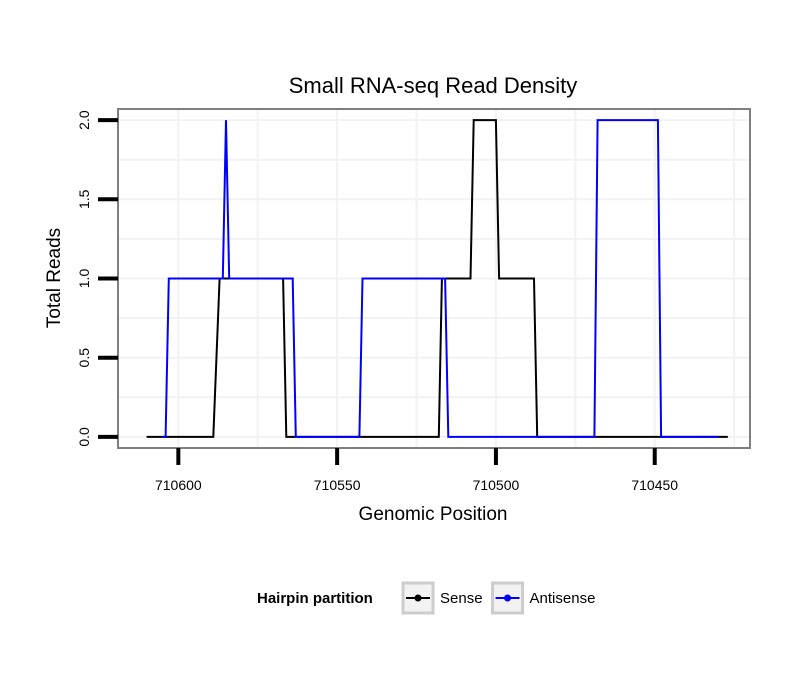  I want to click on legend-title: Hairpin partition, so click(315, 598).